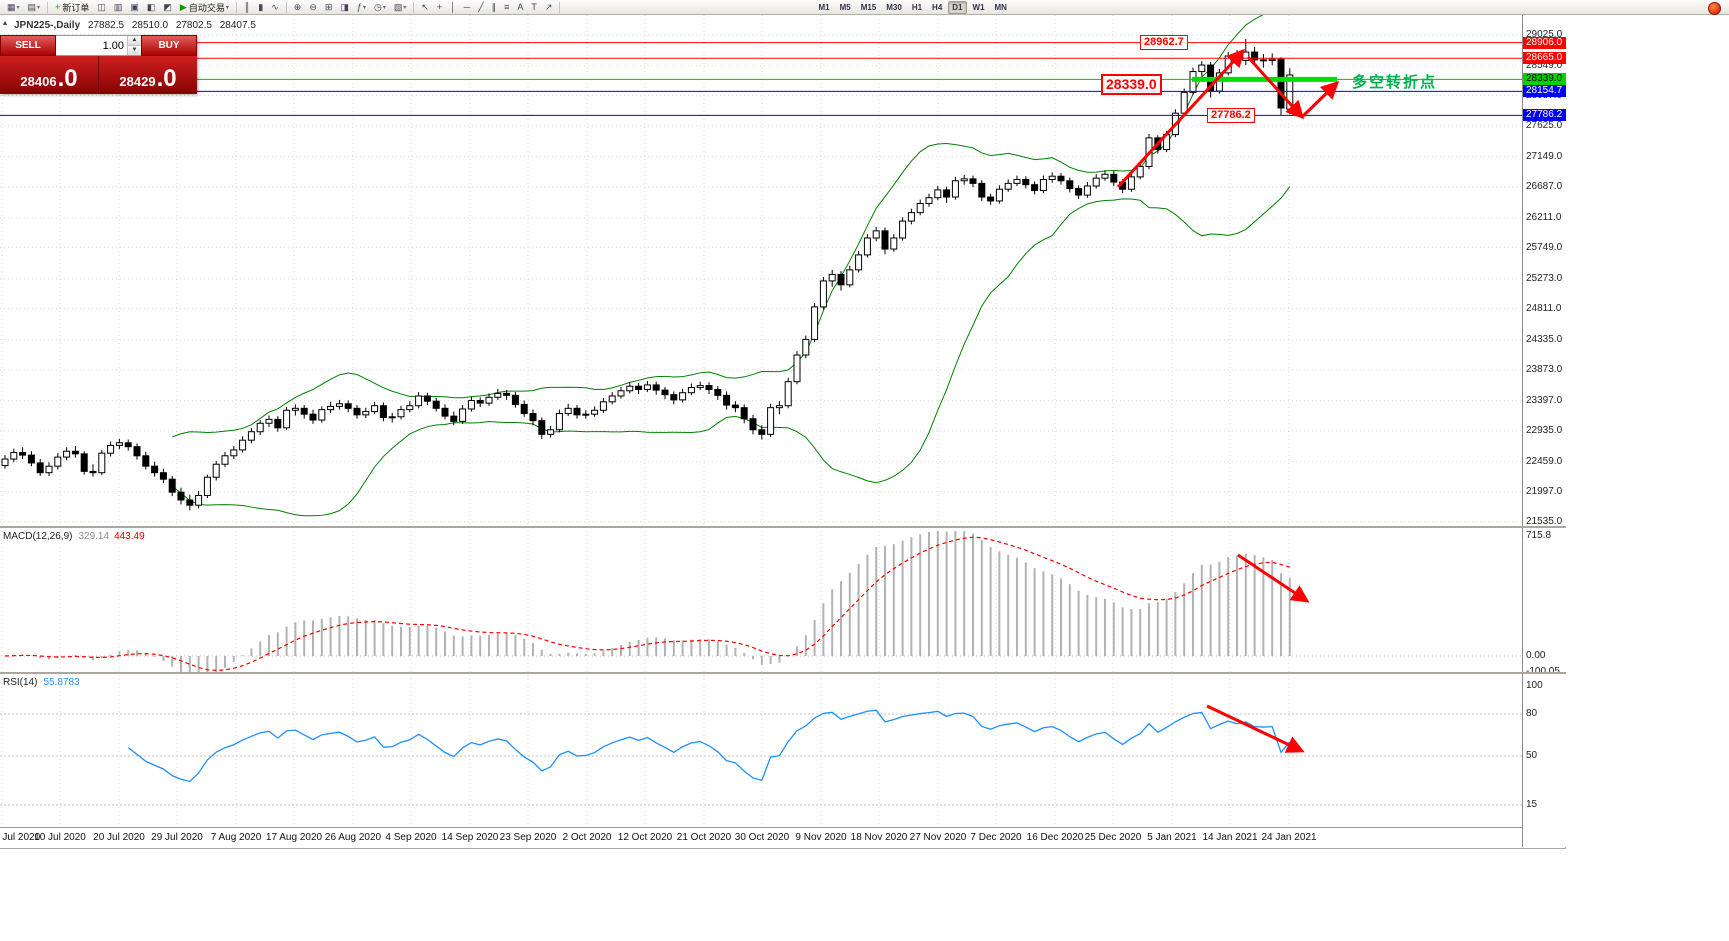  Describe the element at coordinates (236, 837) in the screenshot. I see `date-label: 7 Aug 2020` at that location.